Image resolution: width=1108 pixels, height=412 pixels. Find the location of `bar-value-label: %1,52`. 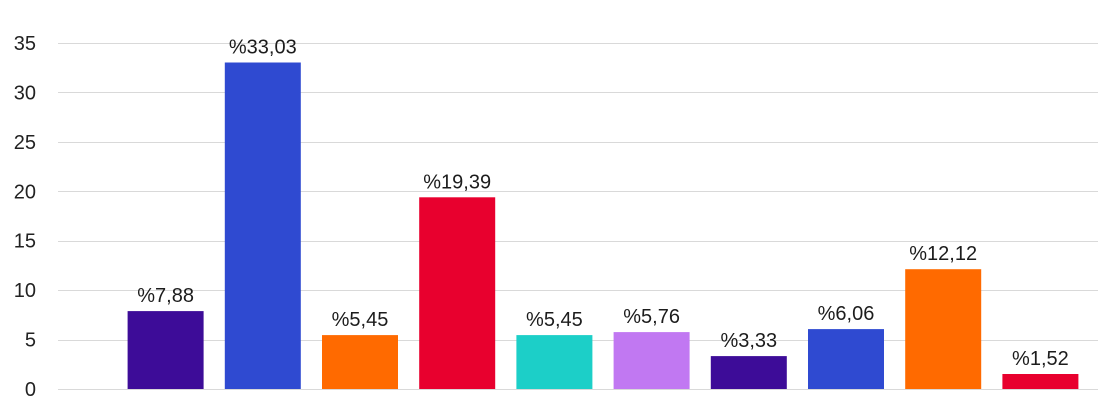

bar-value-label: %1,52 is located at coordinates (1040, 359).